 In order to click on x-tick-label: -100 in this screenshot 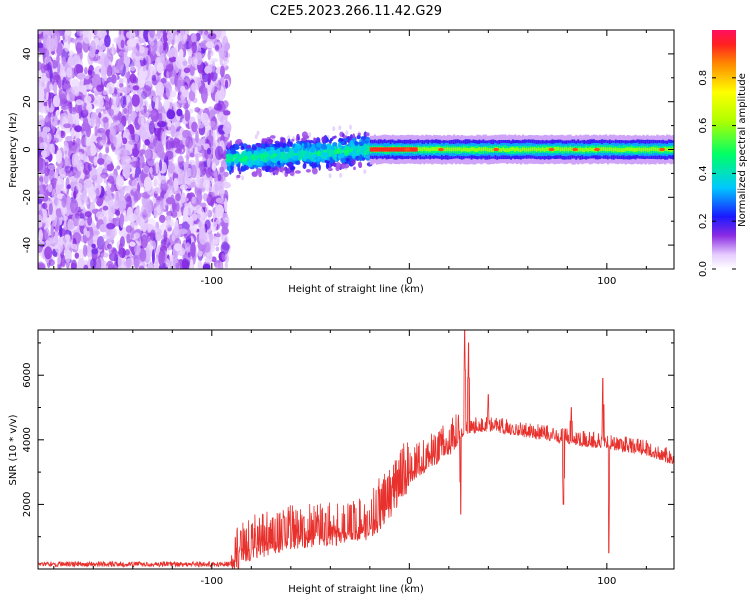, I will do `click(211, 581)`.